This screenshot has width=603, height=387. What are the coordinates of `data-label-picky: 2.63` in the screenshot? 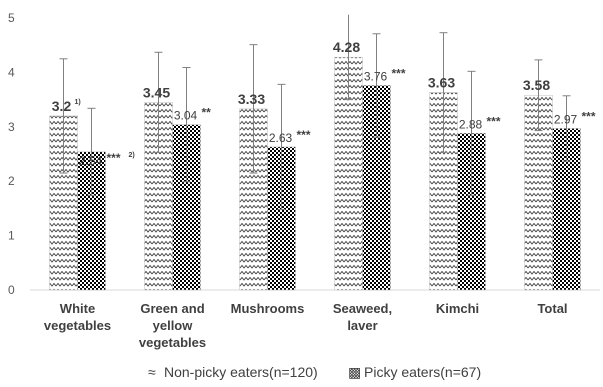 It's located at (281, 138).